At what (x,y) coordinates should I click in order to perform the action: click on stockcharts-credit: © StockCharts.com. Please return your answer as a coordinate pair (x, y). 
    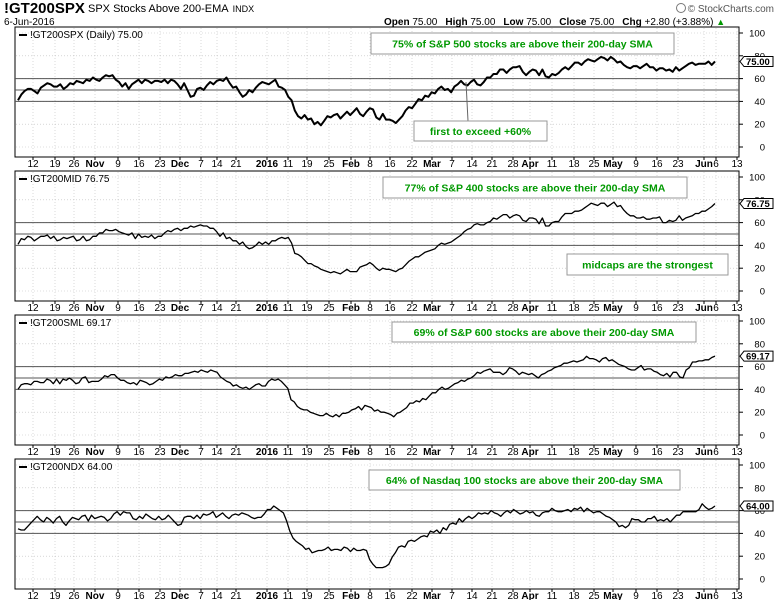
    Looking at the image, I should click on (724, 9).